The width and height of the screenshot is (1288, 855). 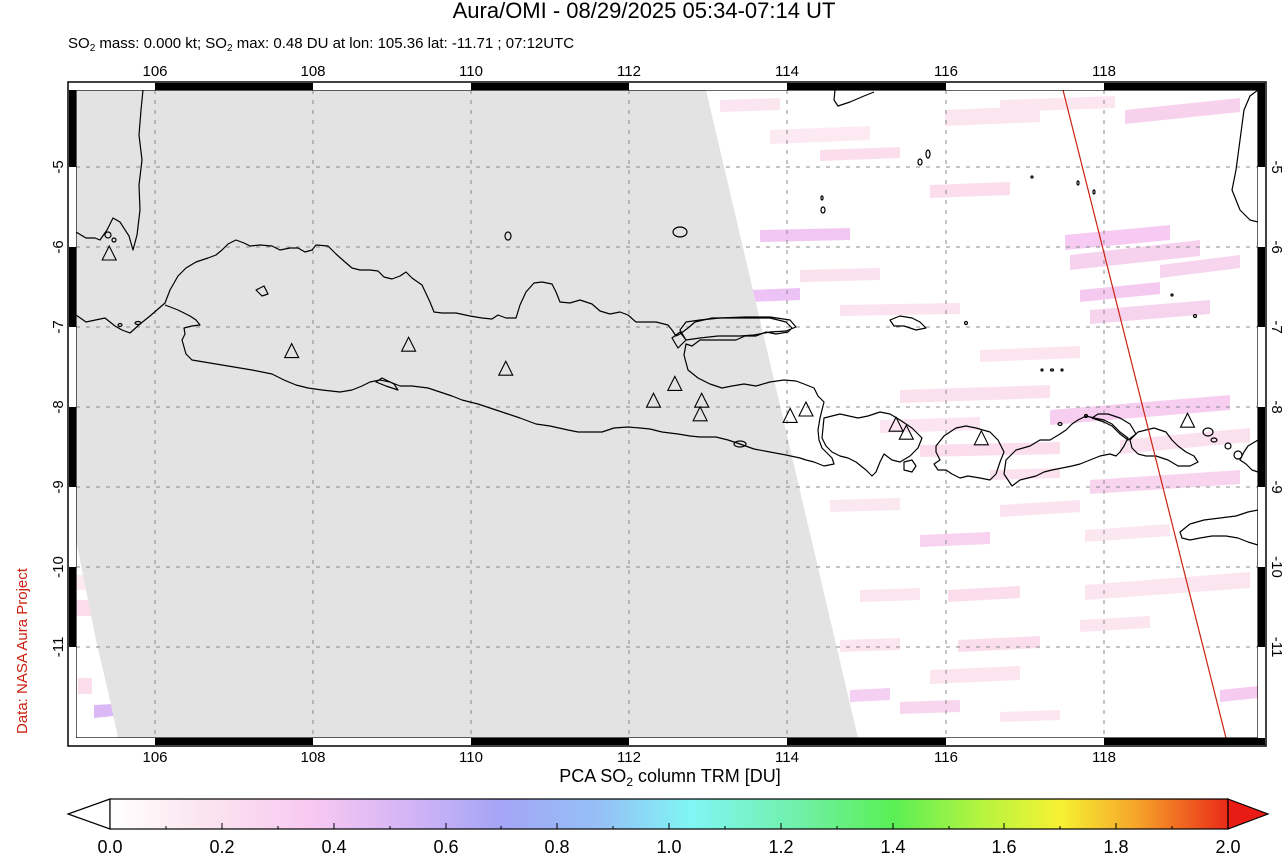 I want to click on svg-text: 2.0, so click(x=1227, y=846).